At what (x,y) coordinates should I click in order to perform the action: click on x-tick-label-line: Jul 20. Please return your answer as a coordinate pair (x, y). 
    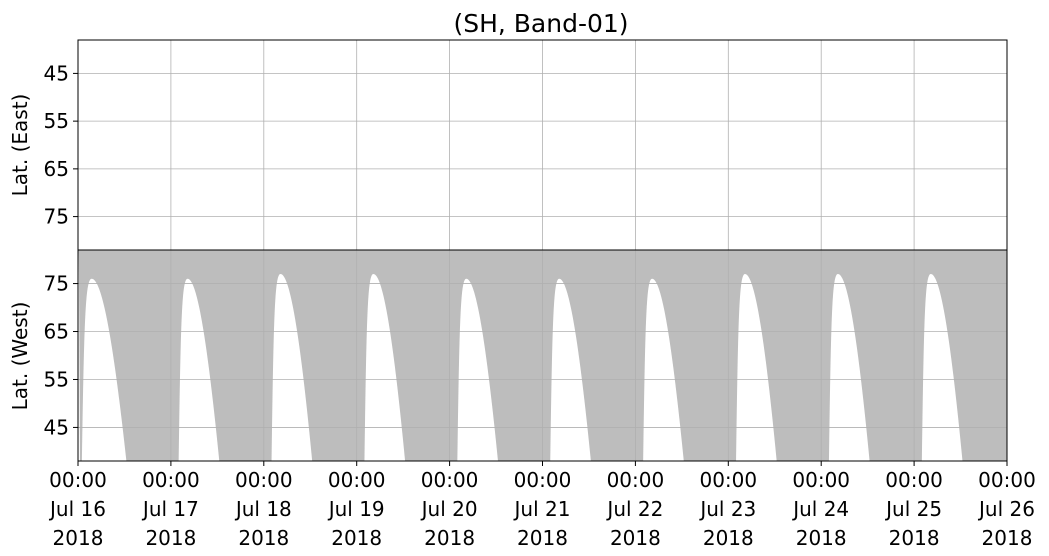
    Looking at the image, I should click on (449, 509).